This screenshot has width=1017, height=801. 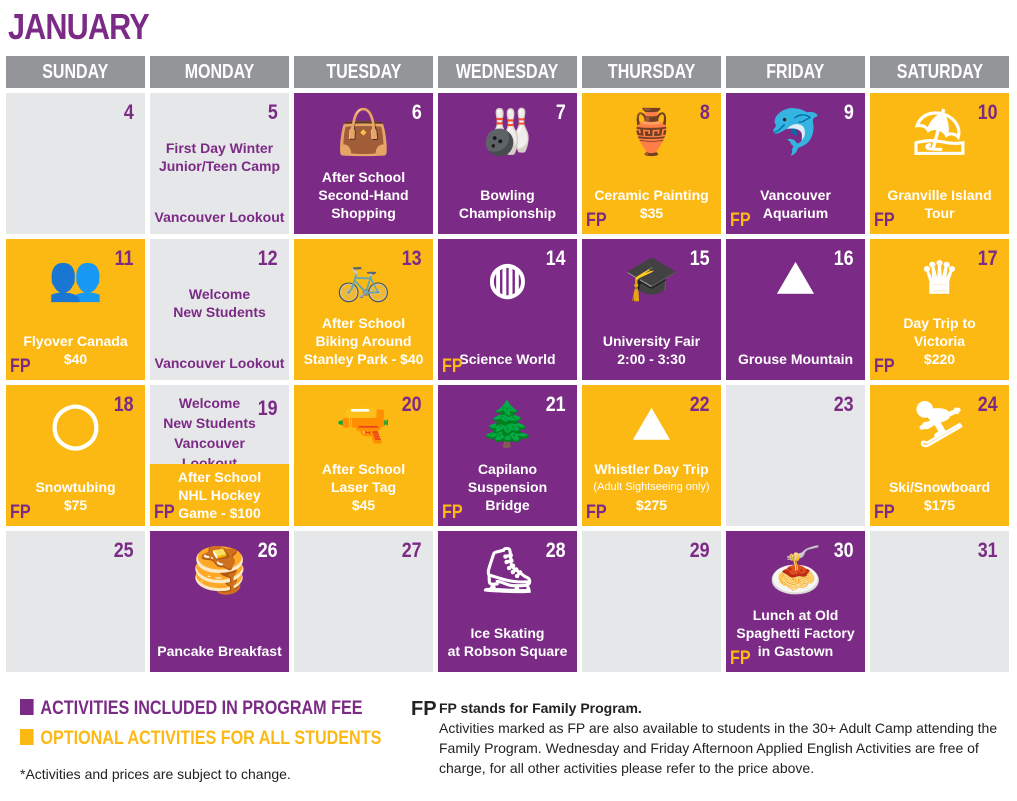 What do you see at coordinates (507, 505) in the screenshot?
I see `event-line: Bridge` at bounding box center [507, 505].